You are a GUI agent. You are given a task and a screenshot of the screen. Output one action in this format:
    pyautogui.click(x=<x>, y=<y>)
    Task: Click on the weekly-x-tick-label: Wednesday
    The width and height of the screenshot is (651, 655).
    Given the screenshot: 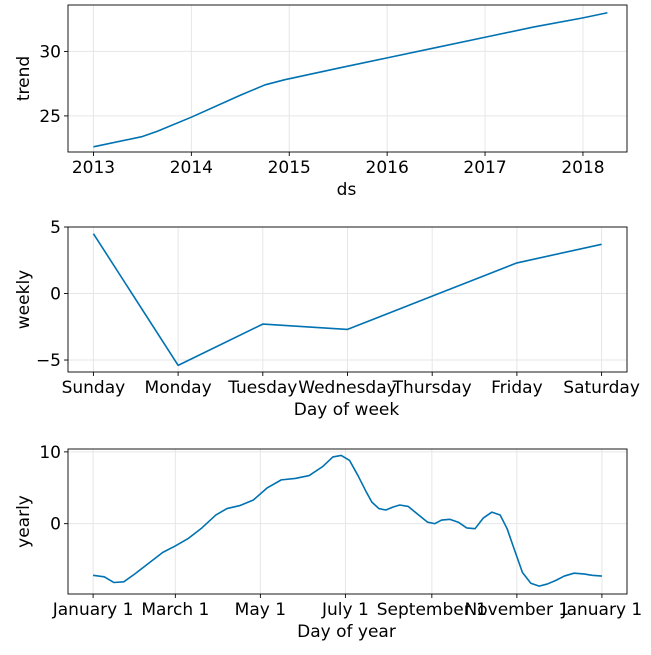 What is the action you would take?
    pyautogui.click(x=347, y=388)
    